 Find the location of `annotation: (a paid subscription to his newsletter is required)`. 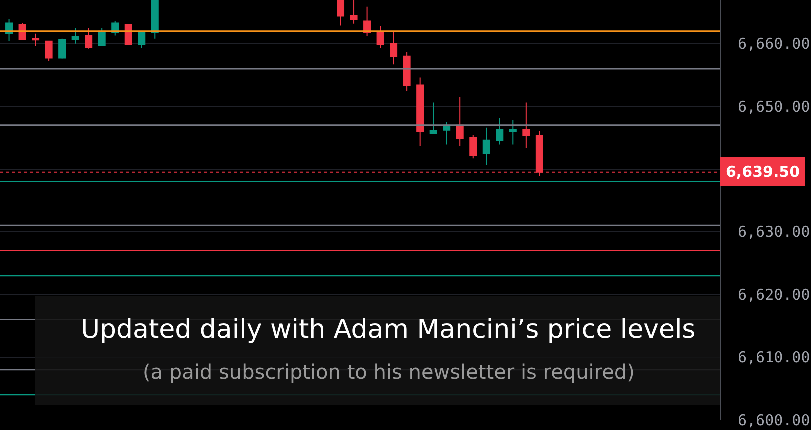

annotation: (a paid subscription to his newsletter is required) is located at coordinates (389, 372).